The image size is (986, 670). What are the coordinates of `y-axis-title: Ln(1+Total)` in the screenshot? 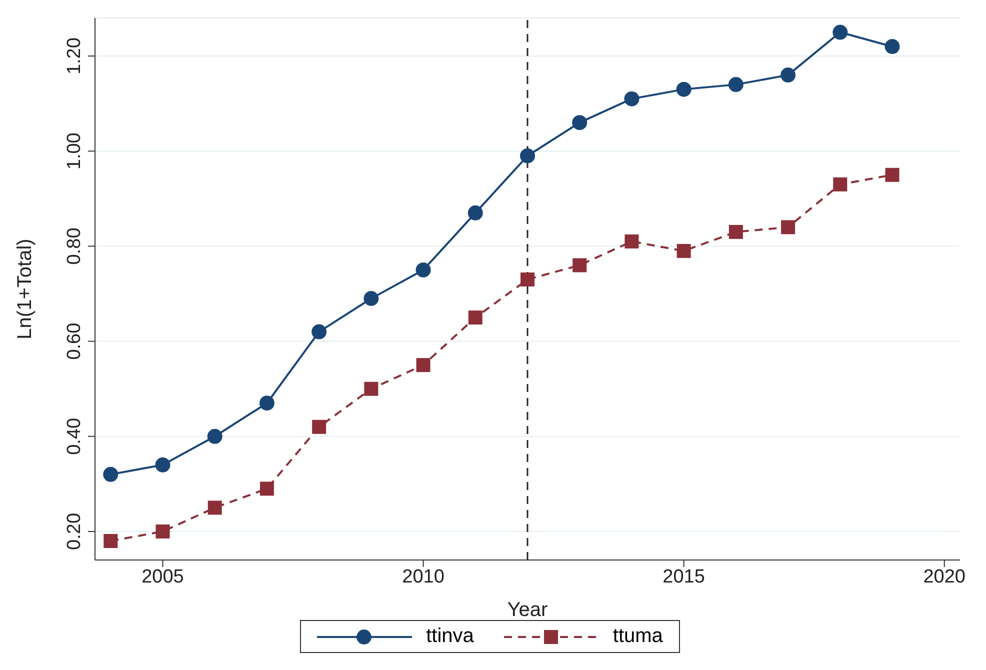 It's located at (25, 289).